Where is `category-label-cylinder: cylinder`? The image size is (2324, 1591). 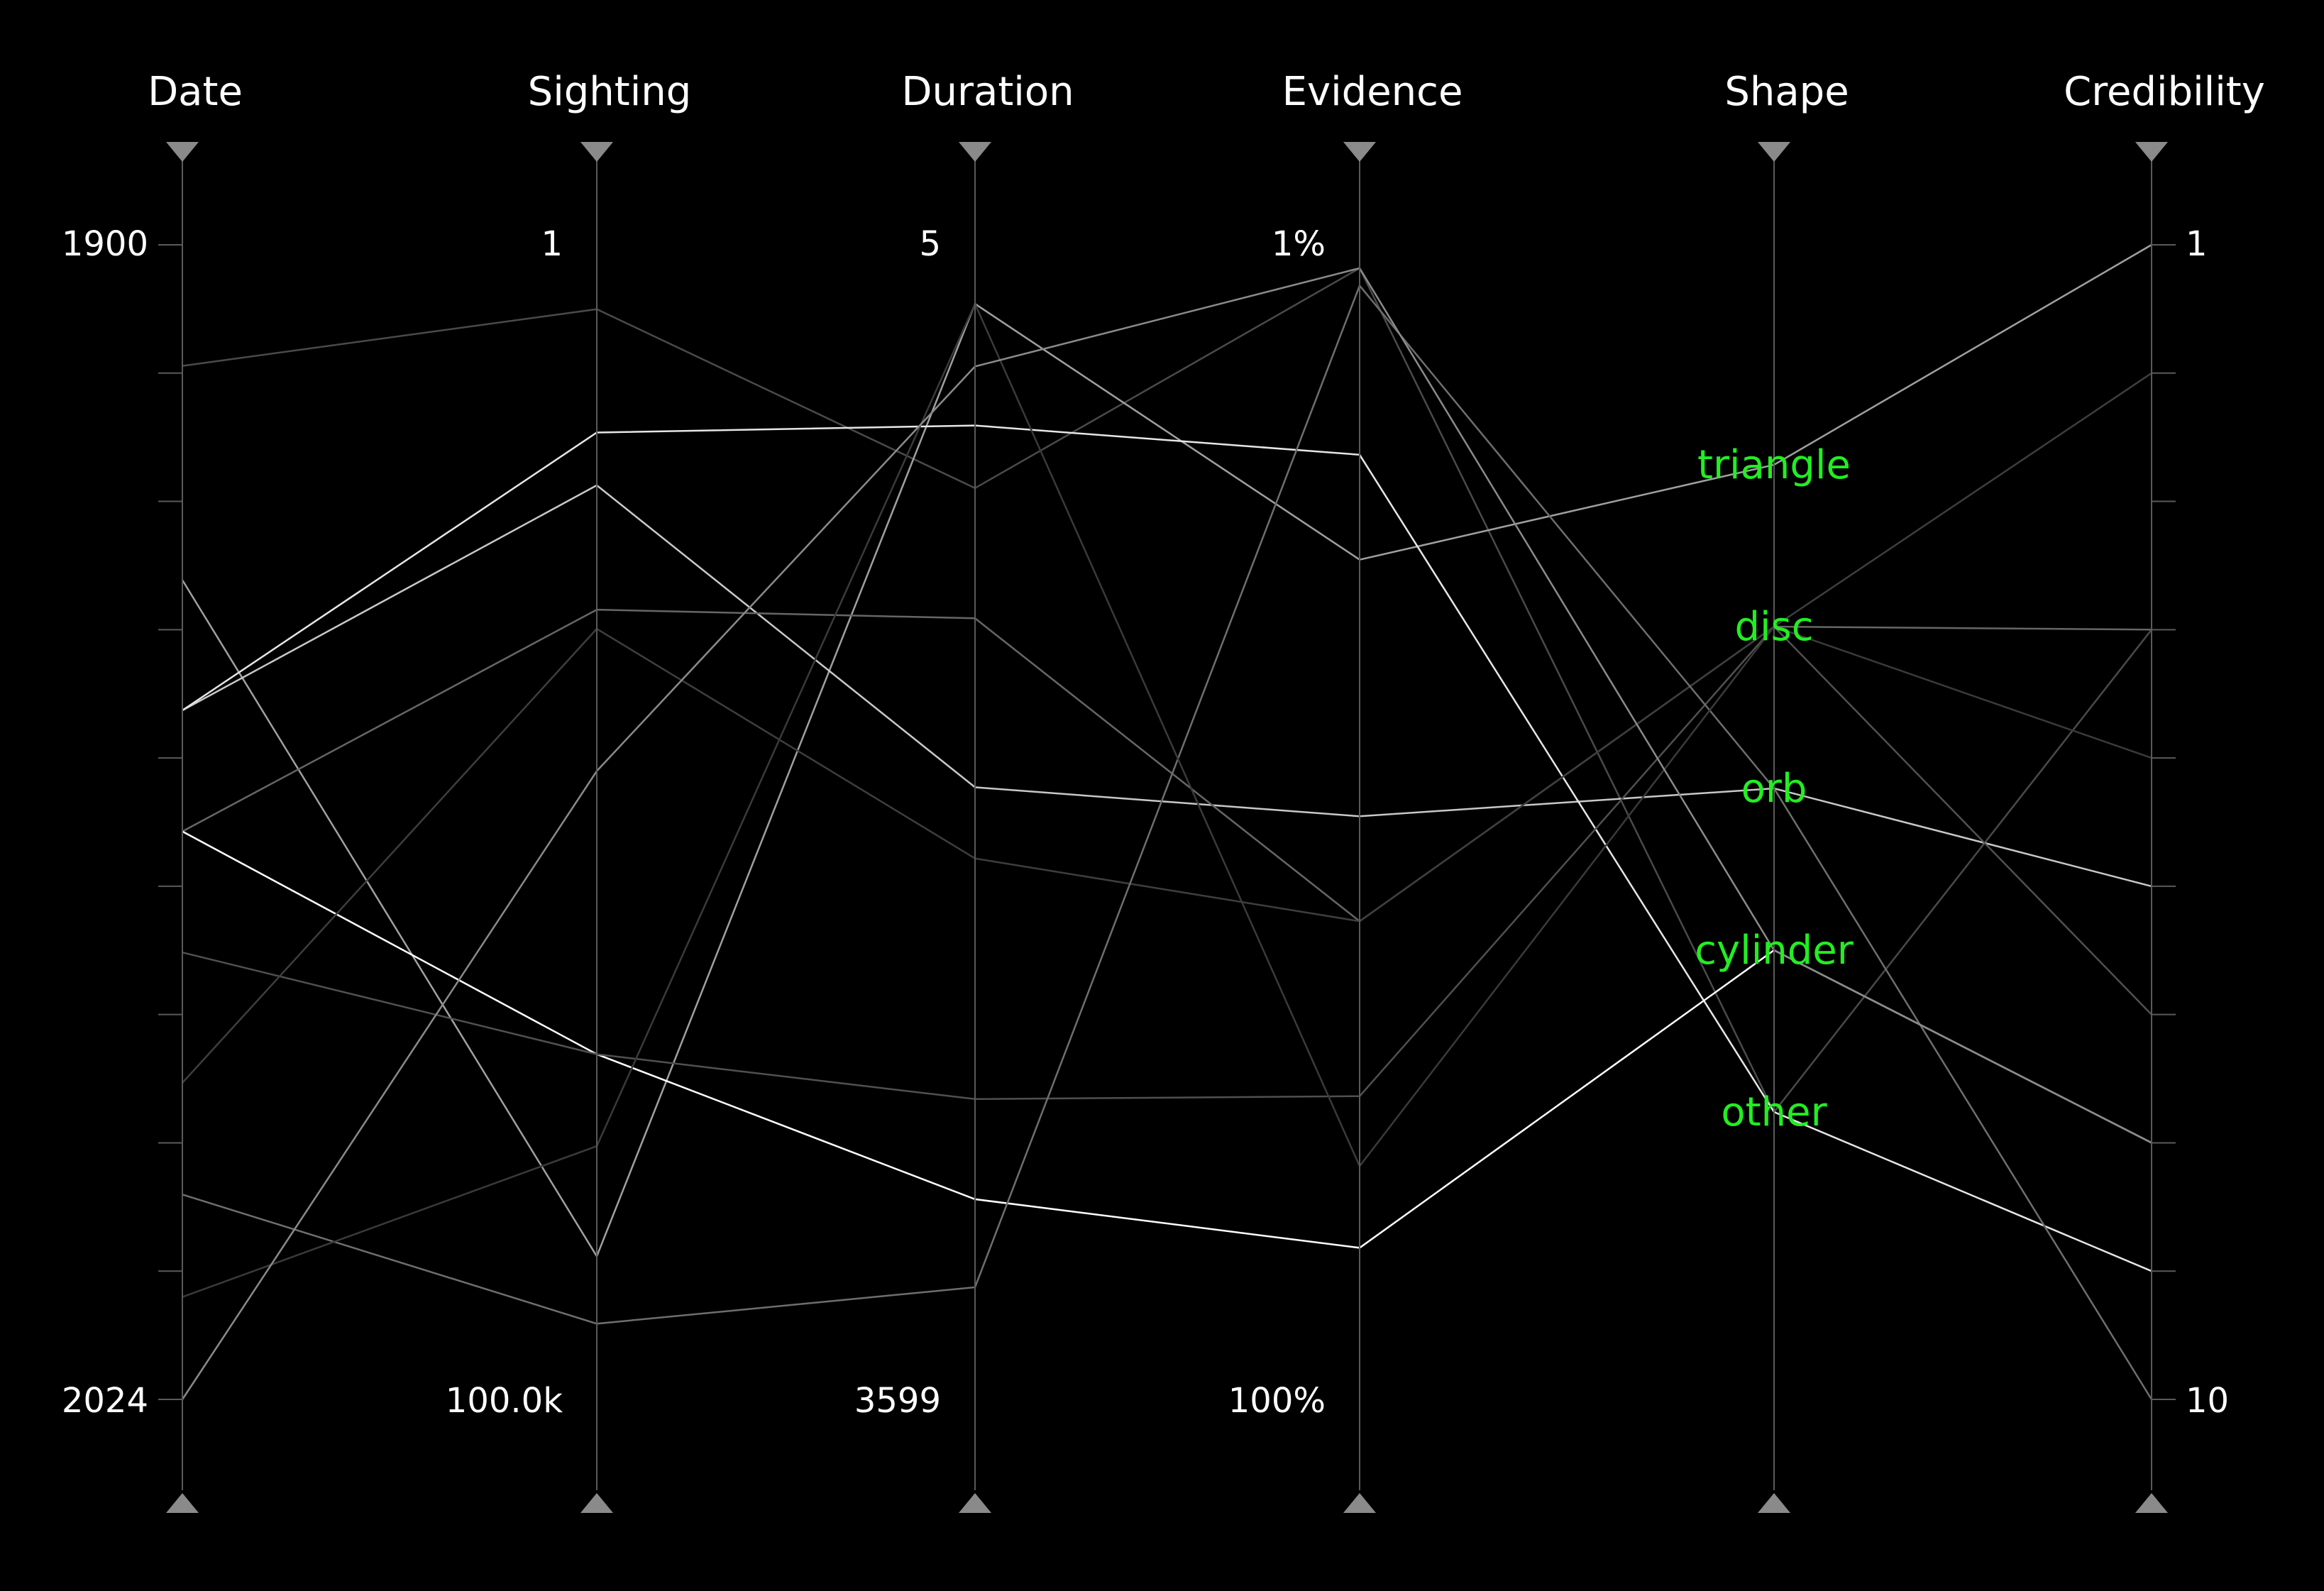
category-label-cylinder: cylinder is located at coordinates (1774, 950).